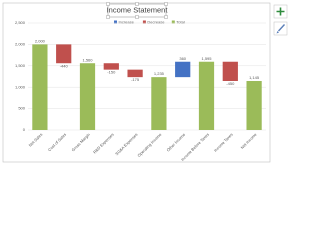 The image size is (320, 240). Describe the element at coordinates (20, 43) in the screenshot. I see `y-tick-label: 2,000` at that location.